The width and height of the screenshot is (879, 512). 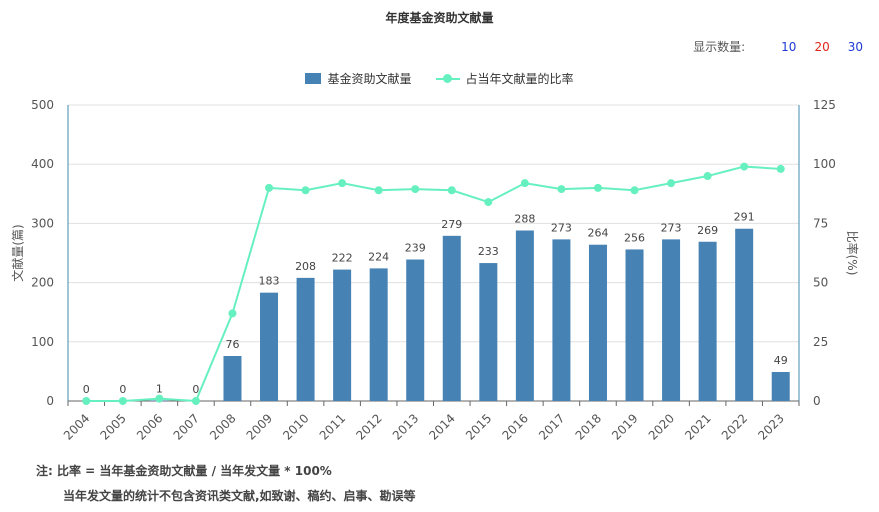 What do you see at coordinates (770, 426) in the screenshot?
I see `x-tick-label: 2023` at bounding box center [770, 426].